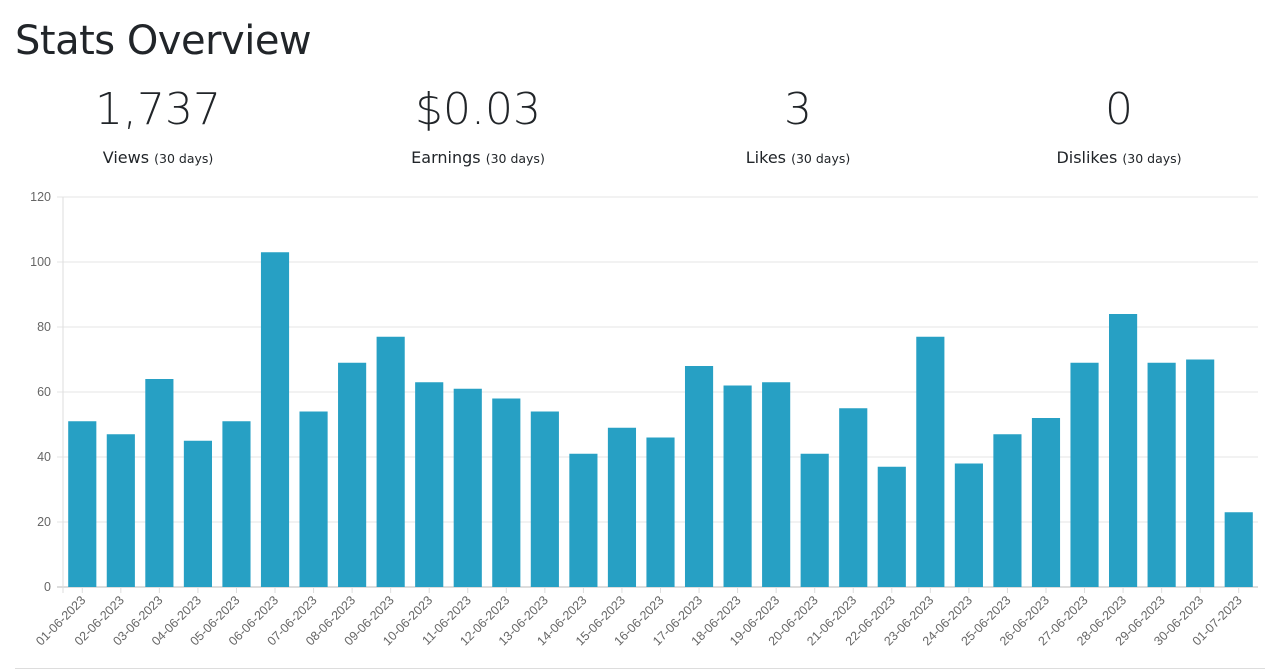 The width and height of the screenshot is (1280, 671). I want to click on stat-views: 1,737 Views (30 days), so click(159, 124).